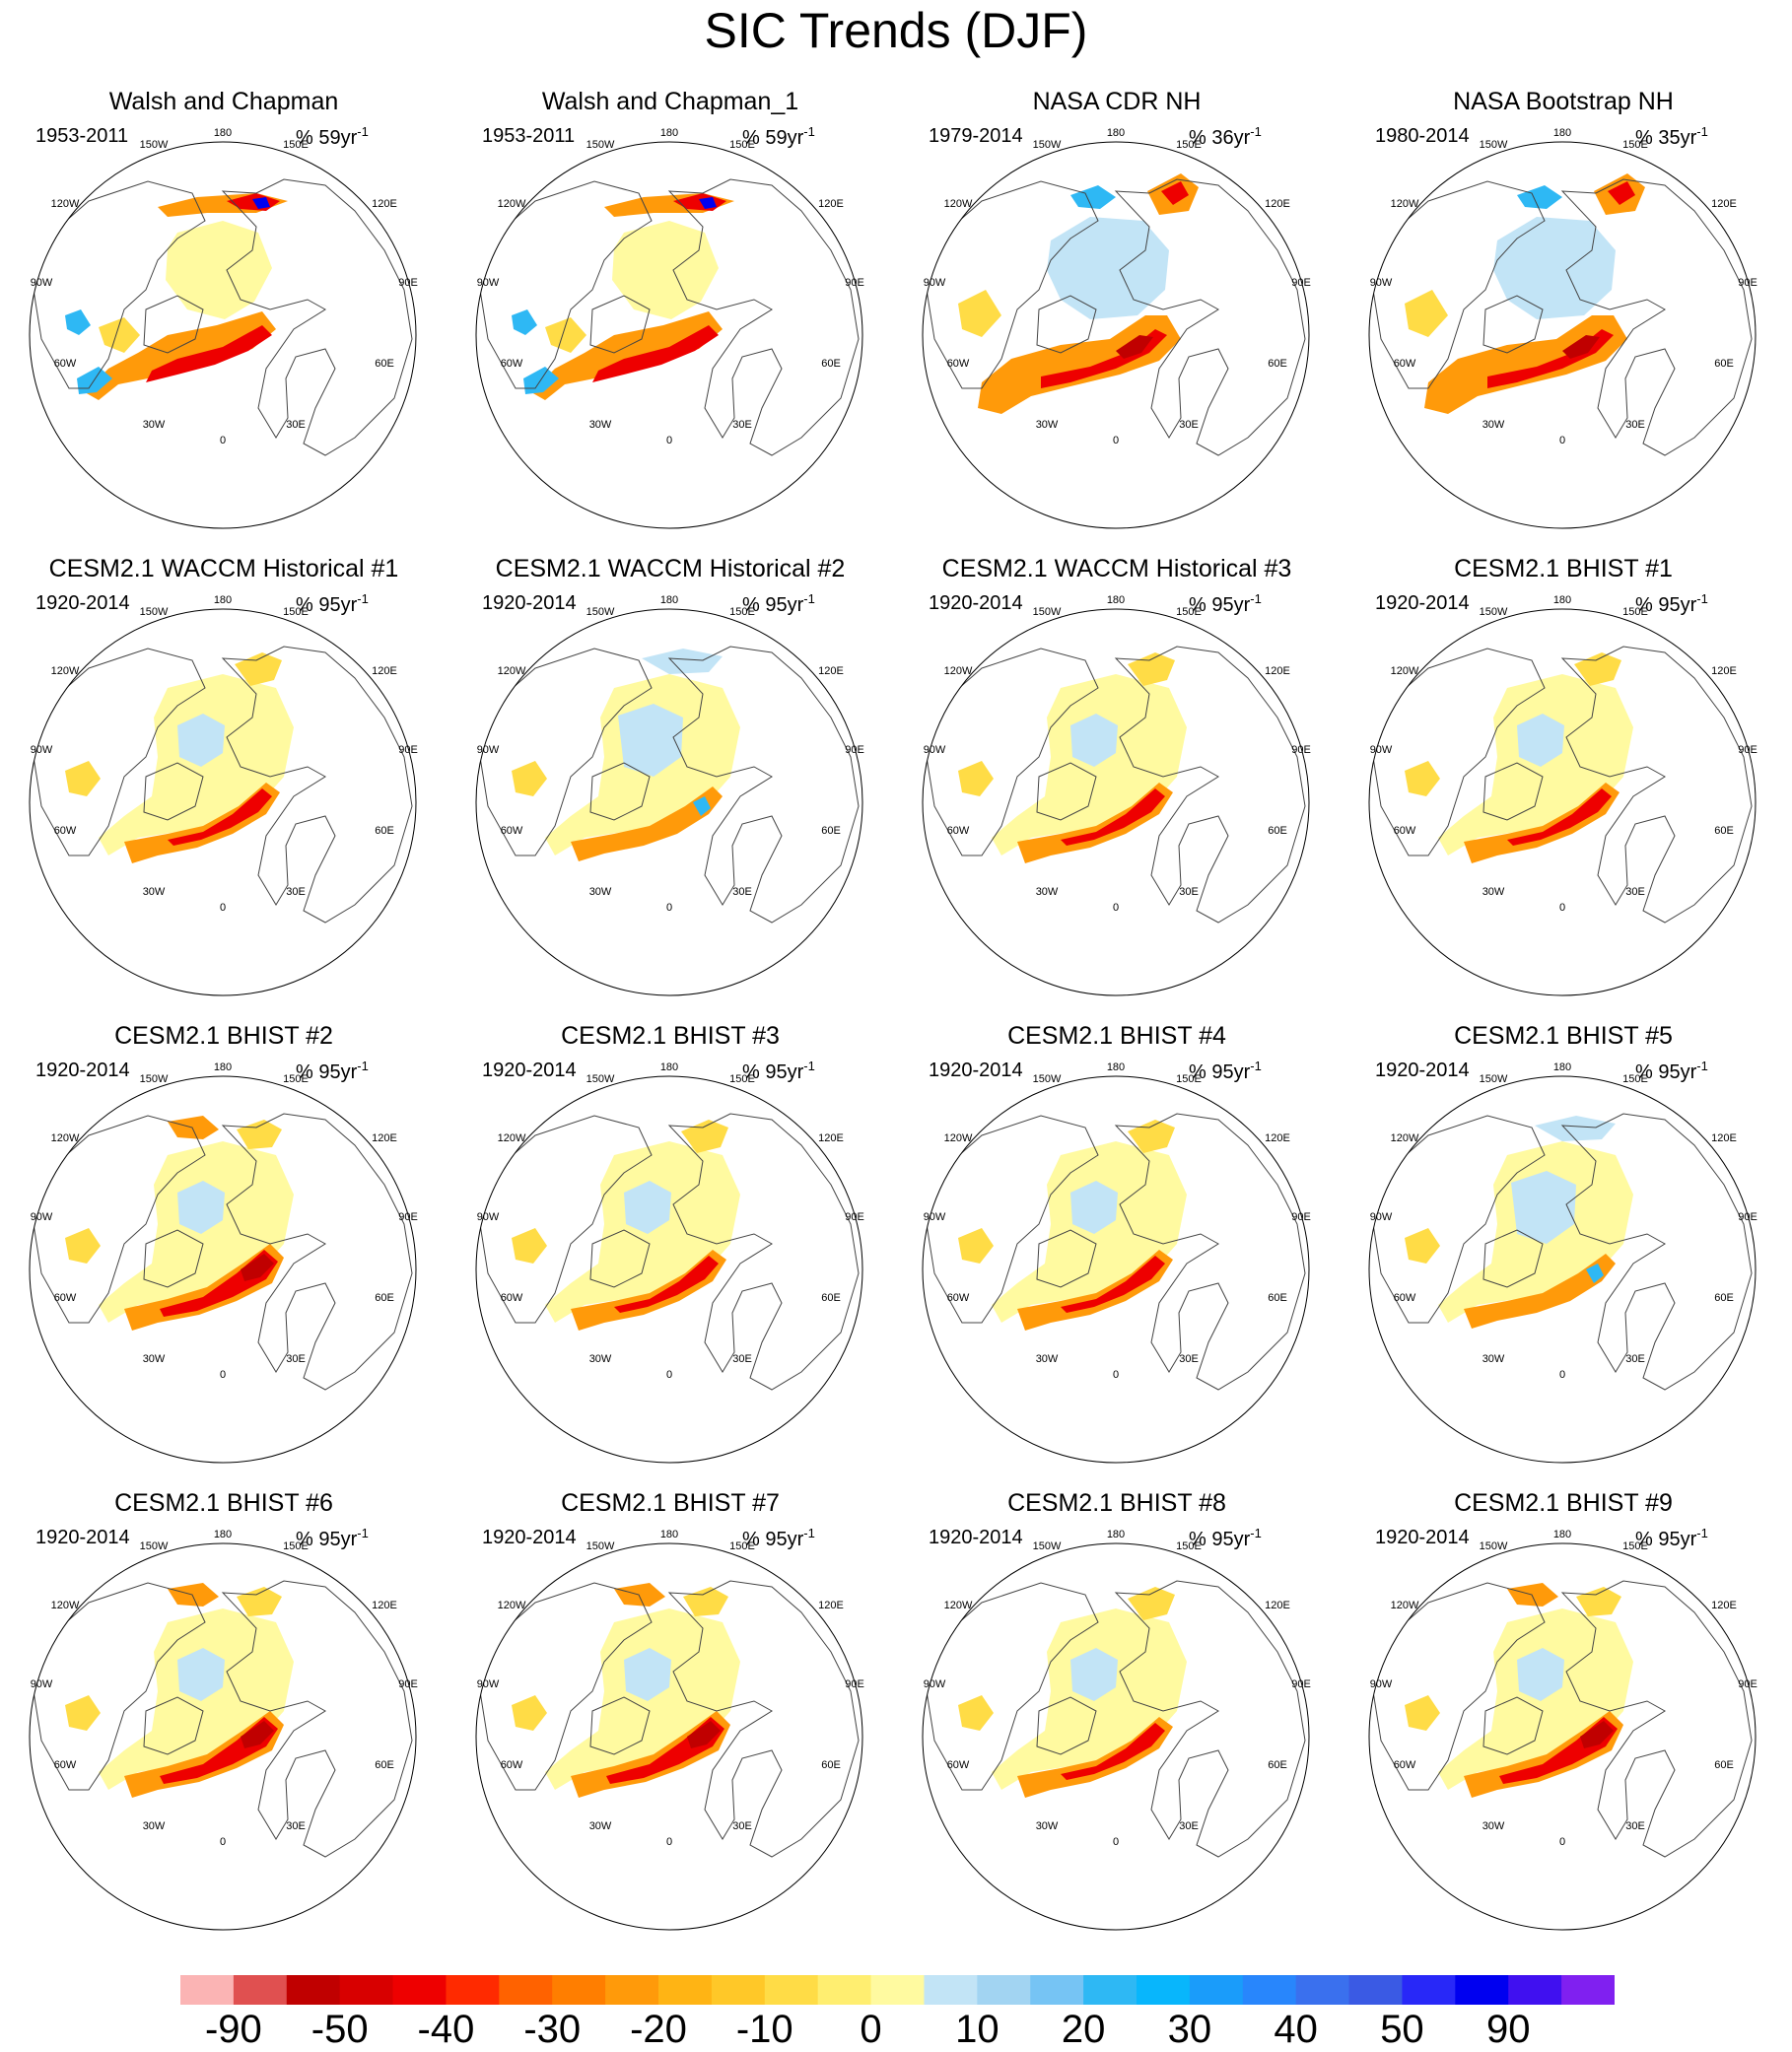 The height and width of the screenshot is (2052, 1792). What do you see at coordinates (339, 2029) in the screenshot?
I see `colorbar-label: -50` at bounding box center [339, 2029].